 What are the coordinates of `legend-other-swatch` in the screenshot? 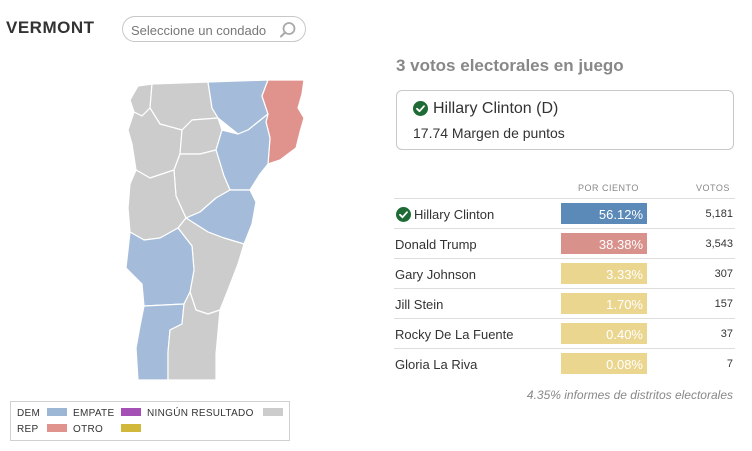 It's located at (131, 428).